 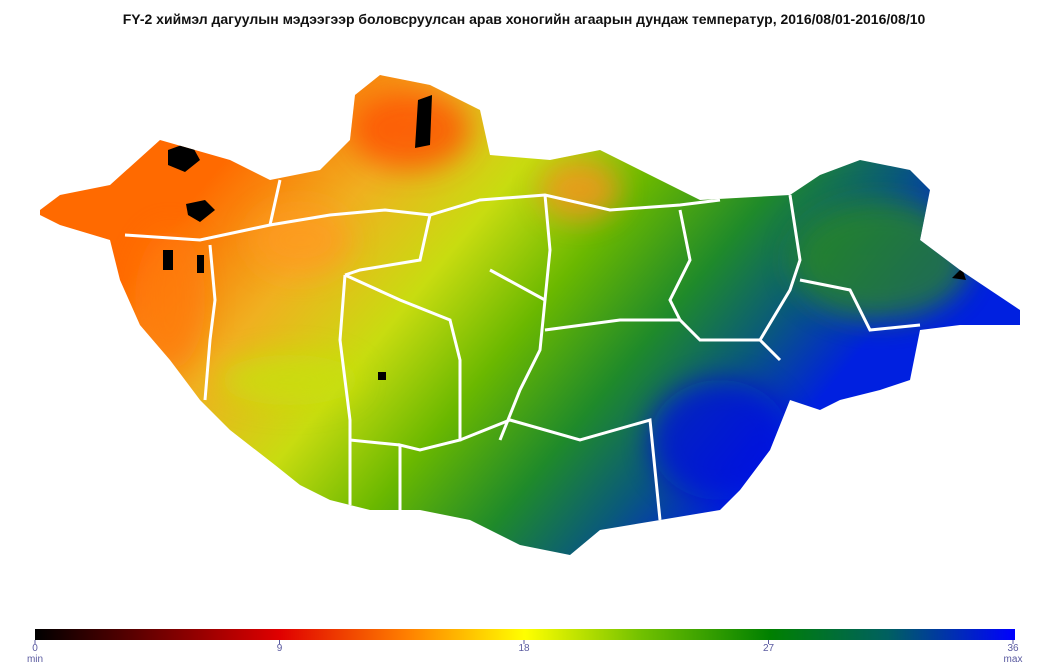 What do you see at coordinates (525, 634) in the screenshot?
I see `colorbar` at bounding box center [525, 634].